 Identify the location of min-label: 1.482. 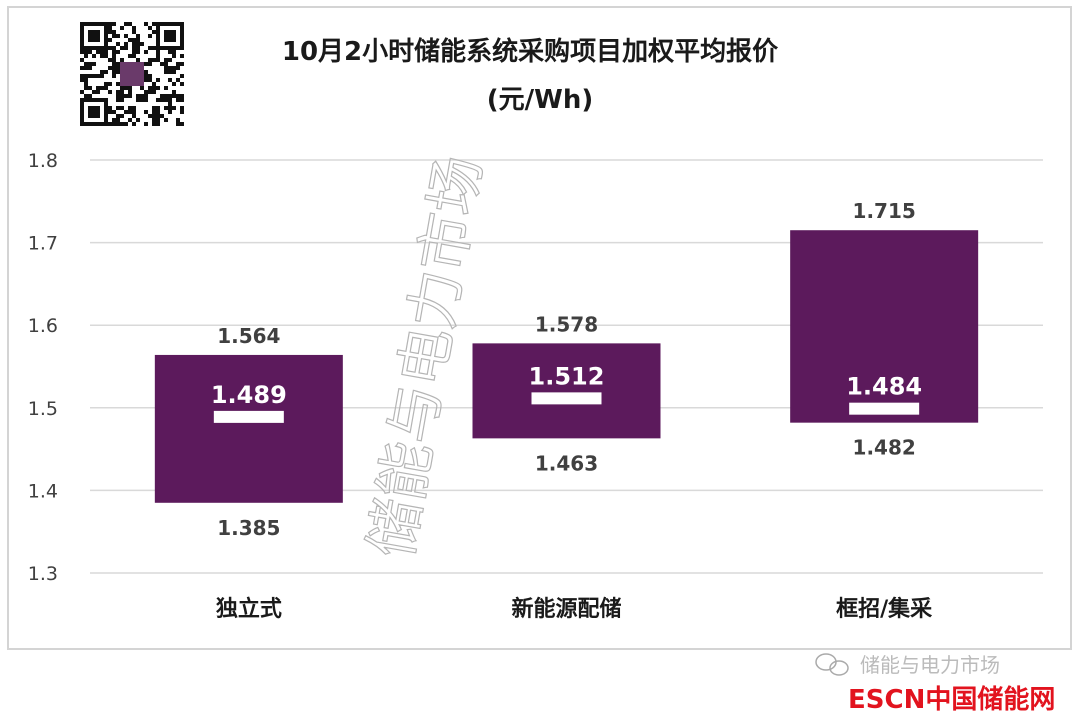
(884, 448).